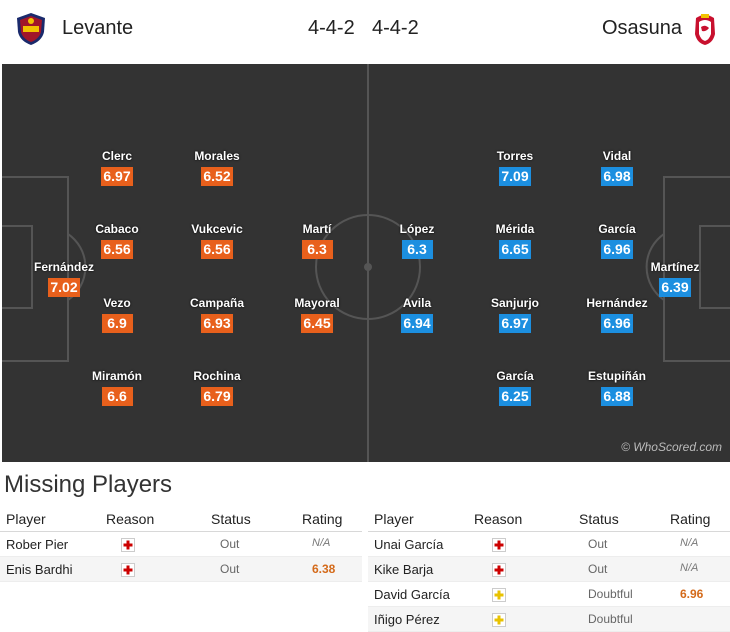 Image resolution: width=730 pixels, height=632 pixels. Describe the element at coordinates (617, 396) in the screenshot. I see `player-rating: 6.88` at that location.